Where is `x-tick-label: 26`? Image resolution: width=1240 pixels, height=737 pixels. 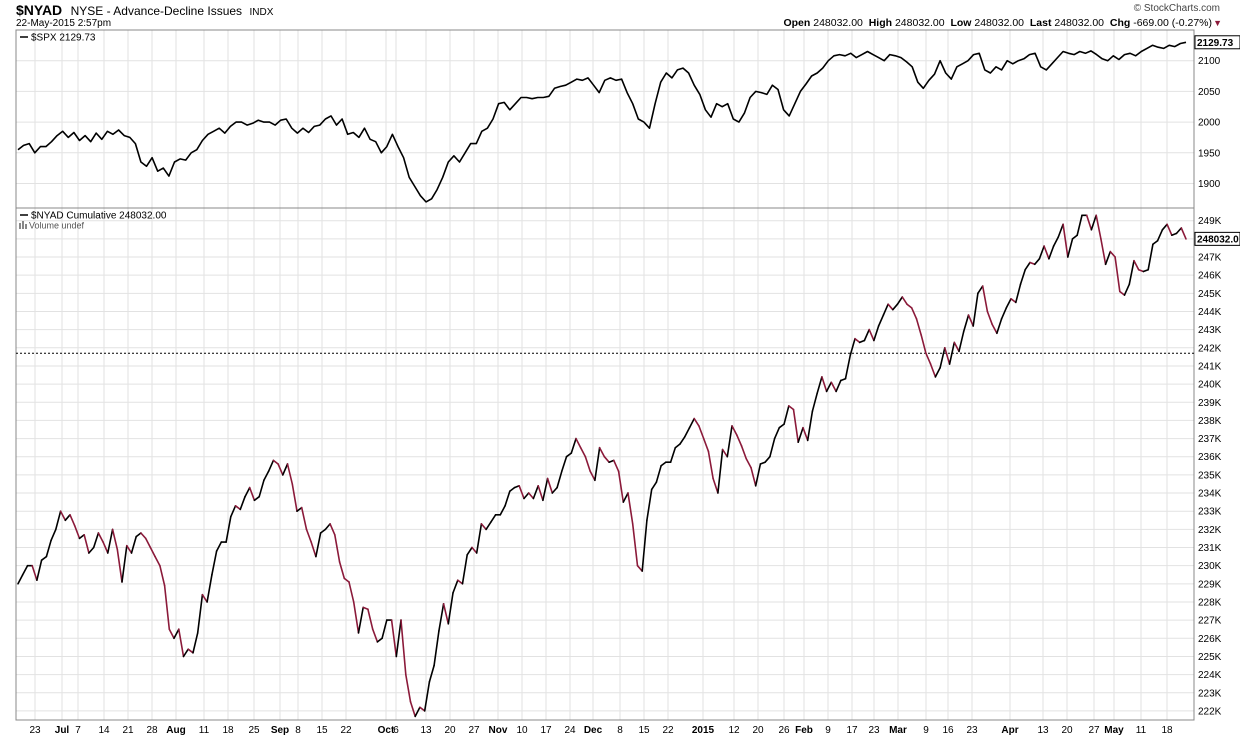 x-tick-label: 26 is located at coordinates (784, 730).